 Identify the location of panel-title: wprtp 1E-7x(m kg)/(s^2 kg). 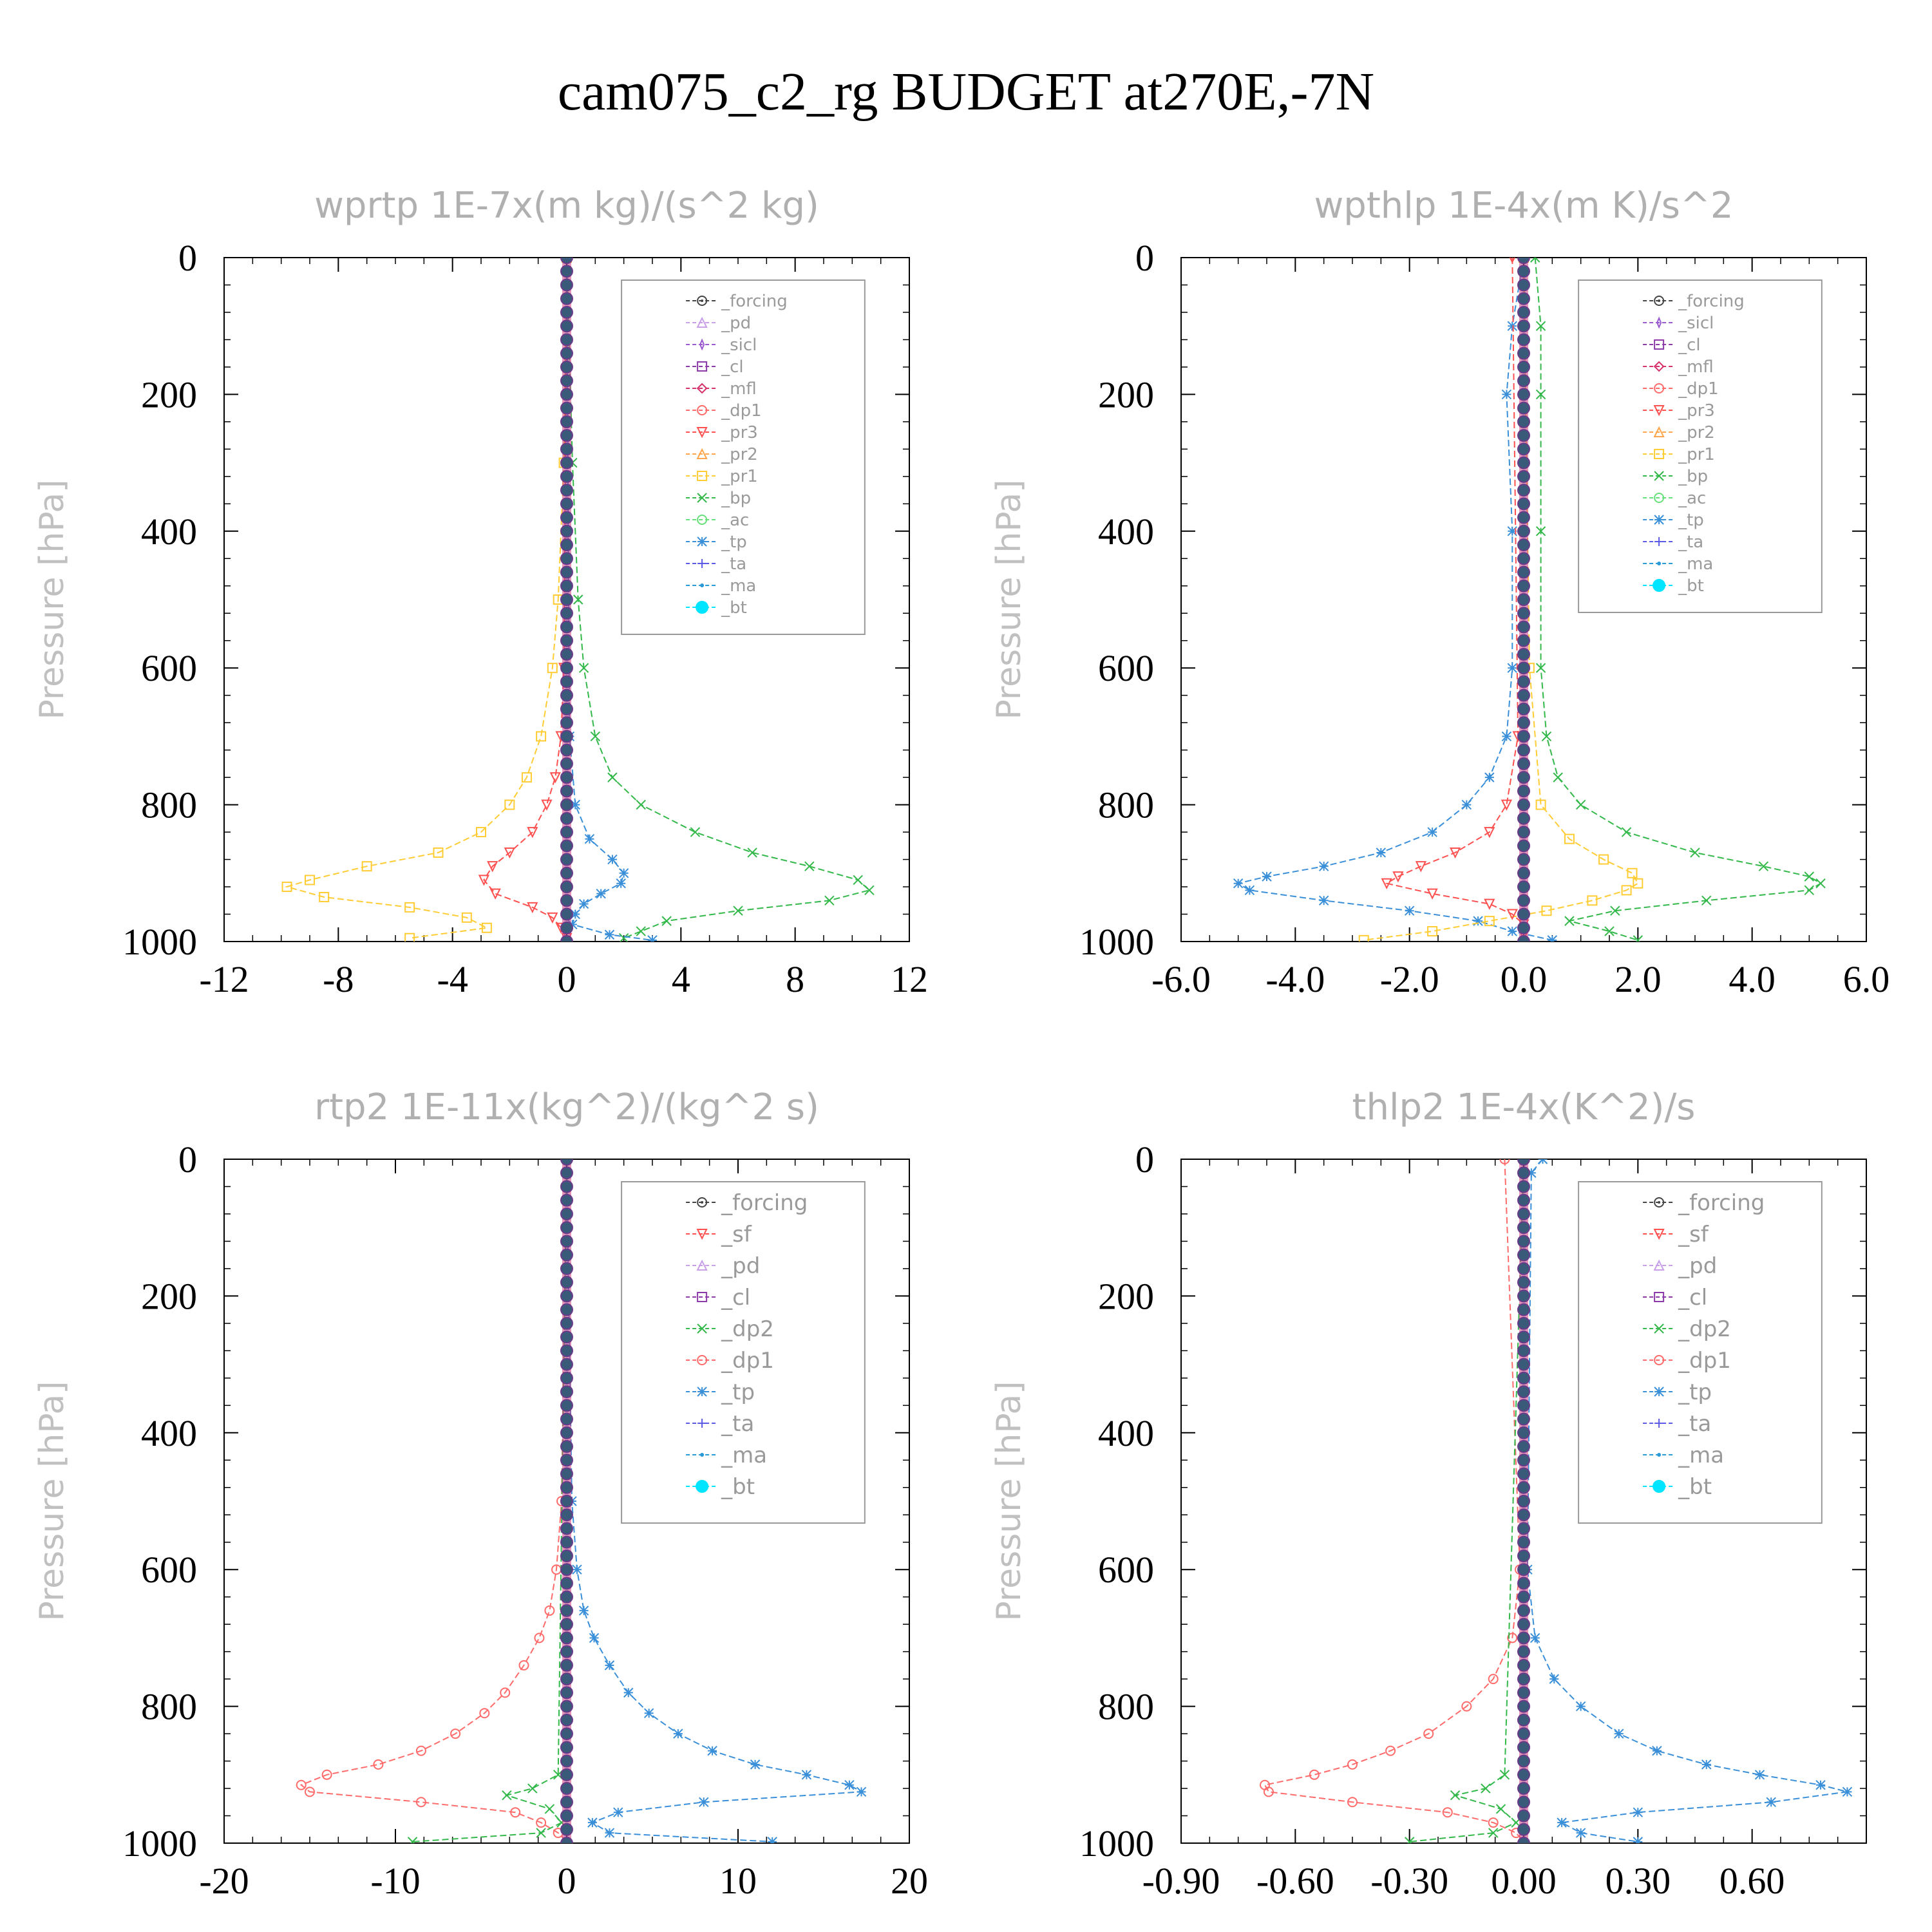
(566, 206).